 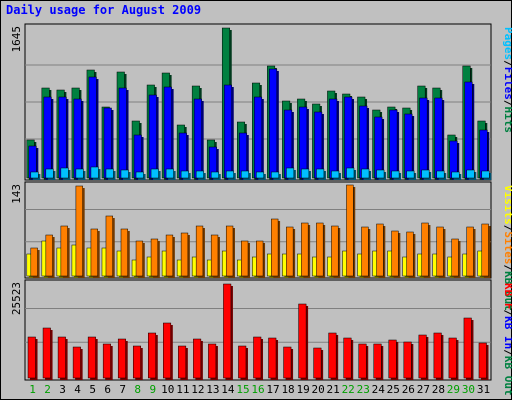 I want to click on day-label: 25, so click(x=393, y=389).